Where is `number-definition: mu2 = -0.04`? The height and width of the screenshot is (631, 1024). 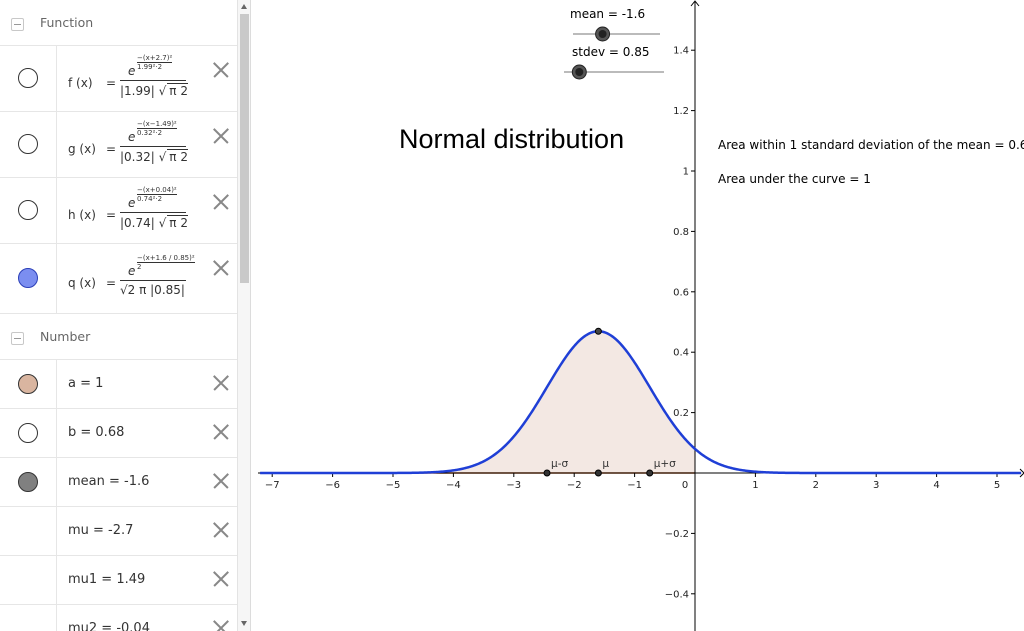
number-definition: mu2 = -0.04 is located at coordinates (109, 626).